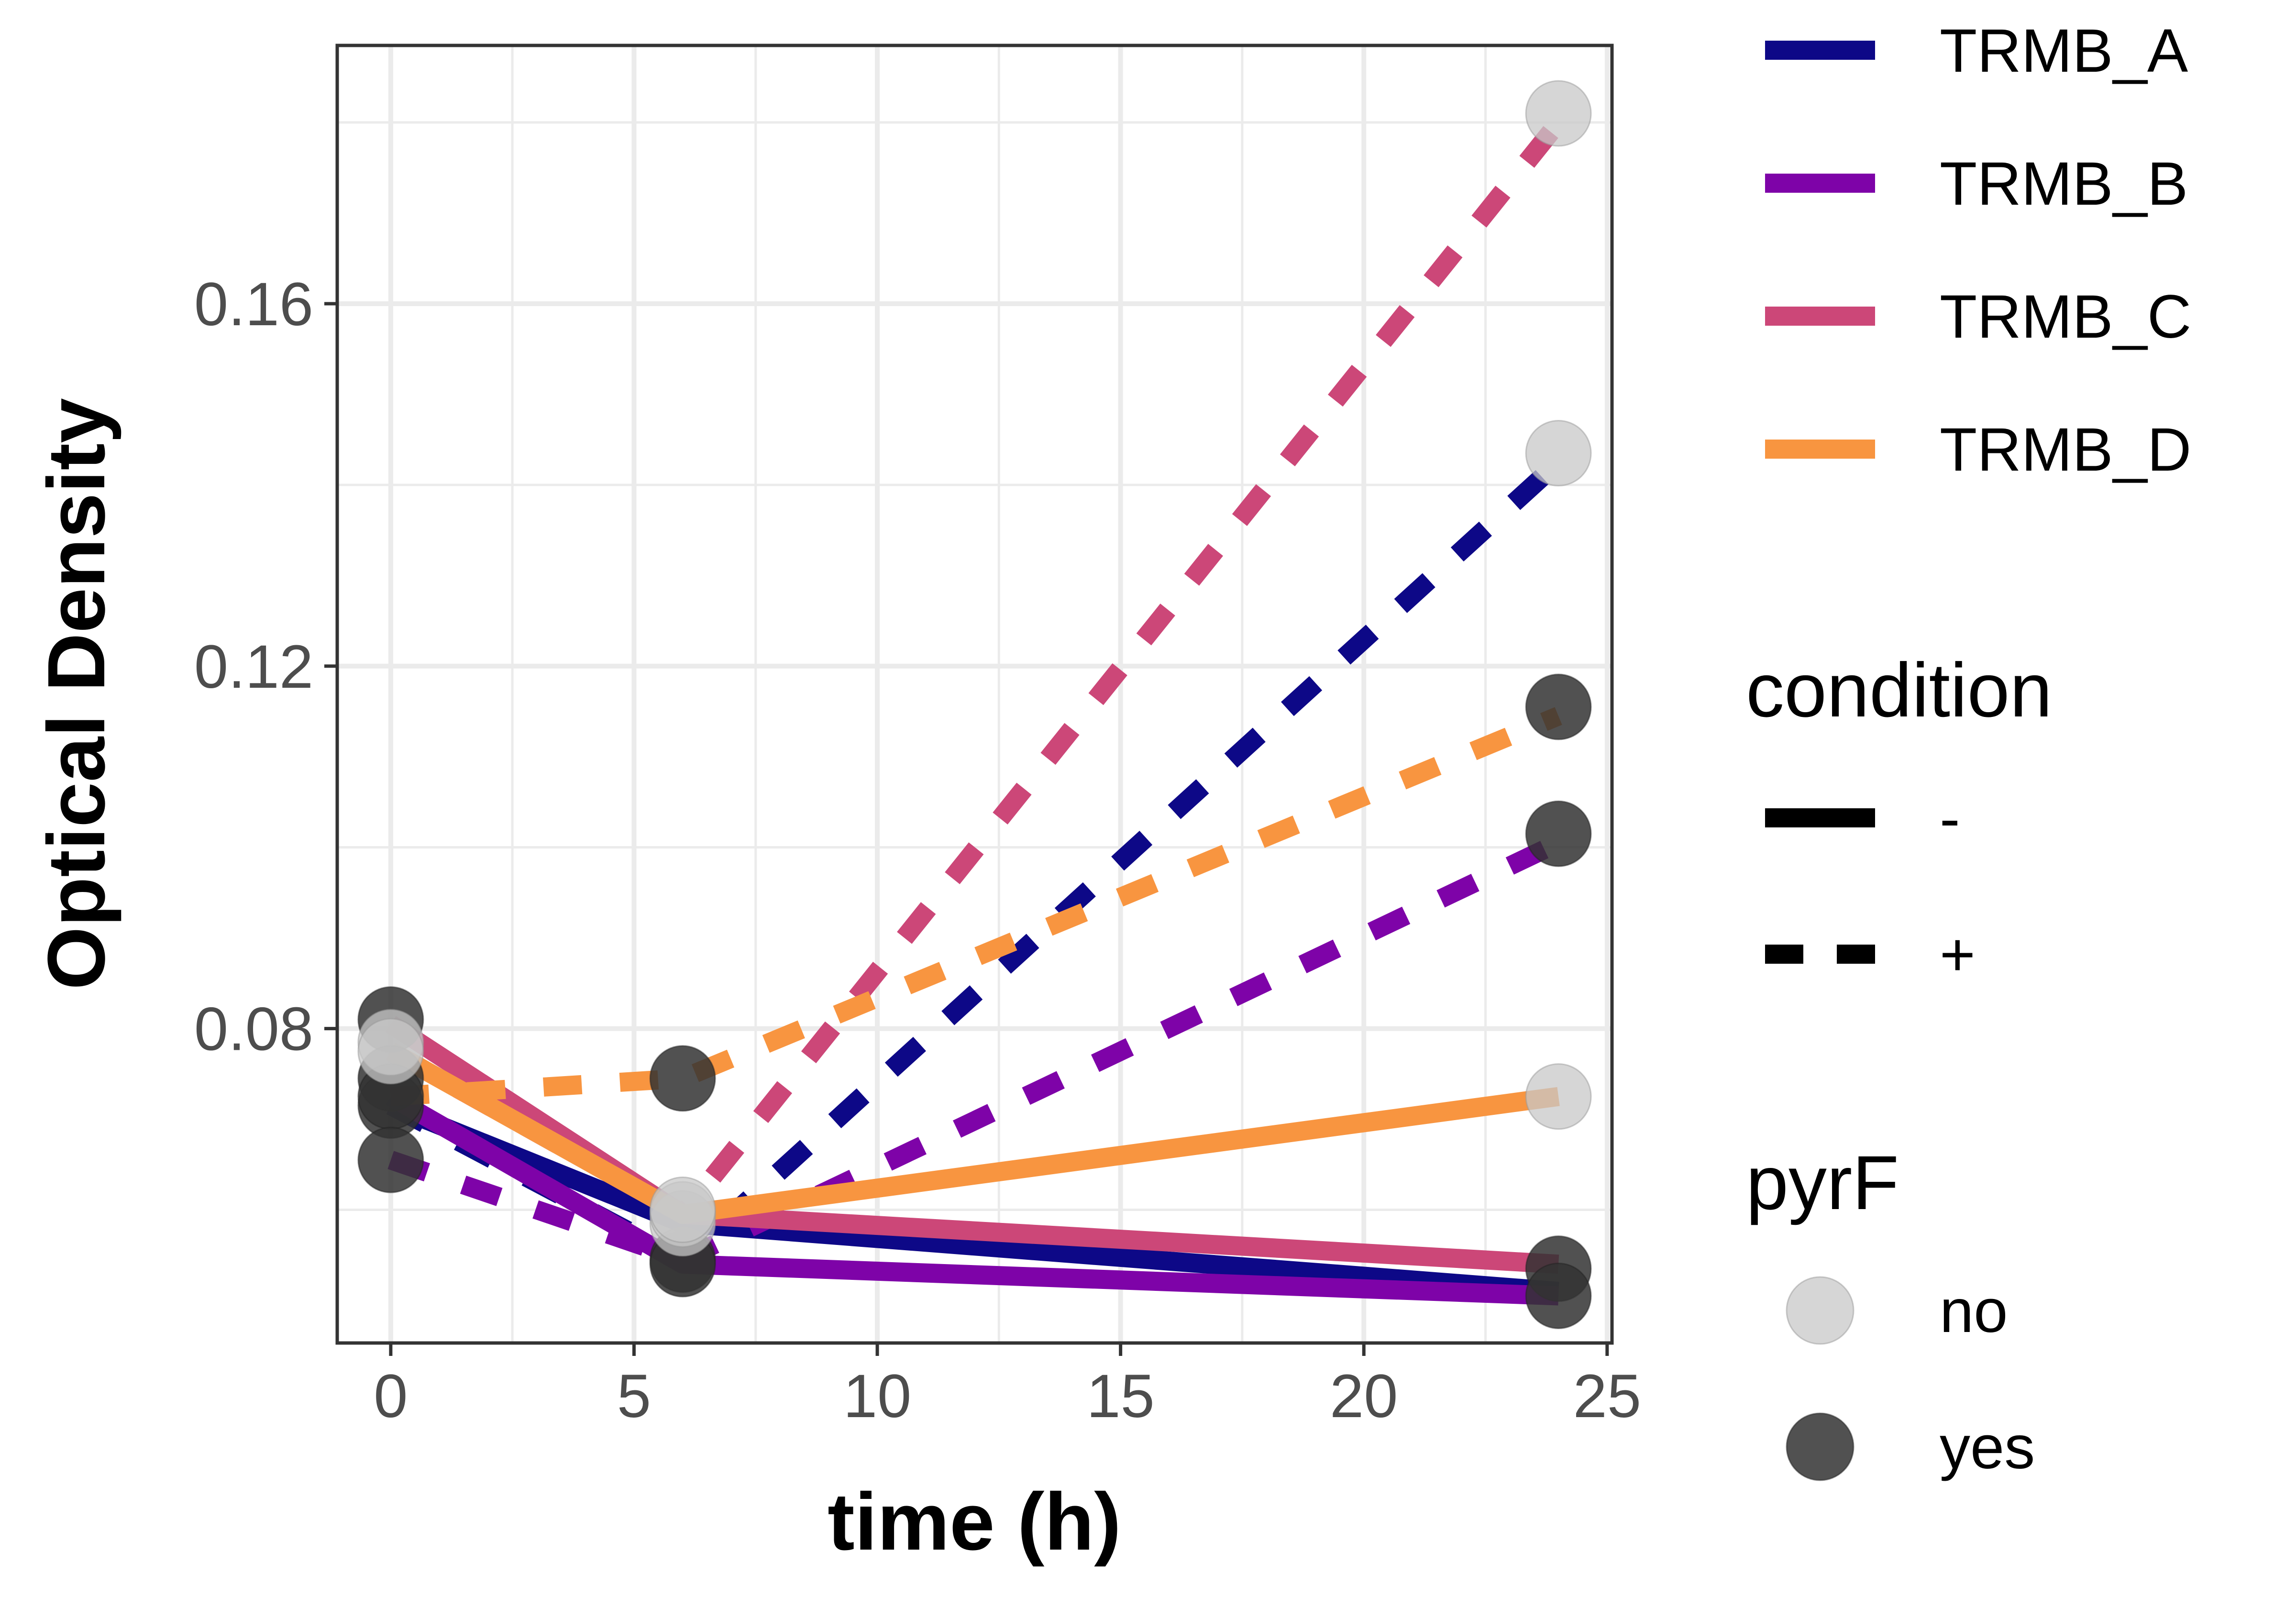 The width and height of the screenshot is (2296, 1607). I want to click on y-tick-label: 0.16, so click(253, 304).